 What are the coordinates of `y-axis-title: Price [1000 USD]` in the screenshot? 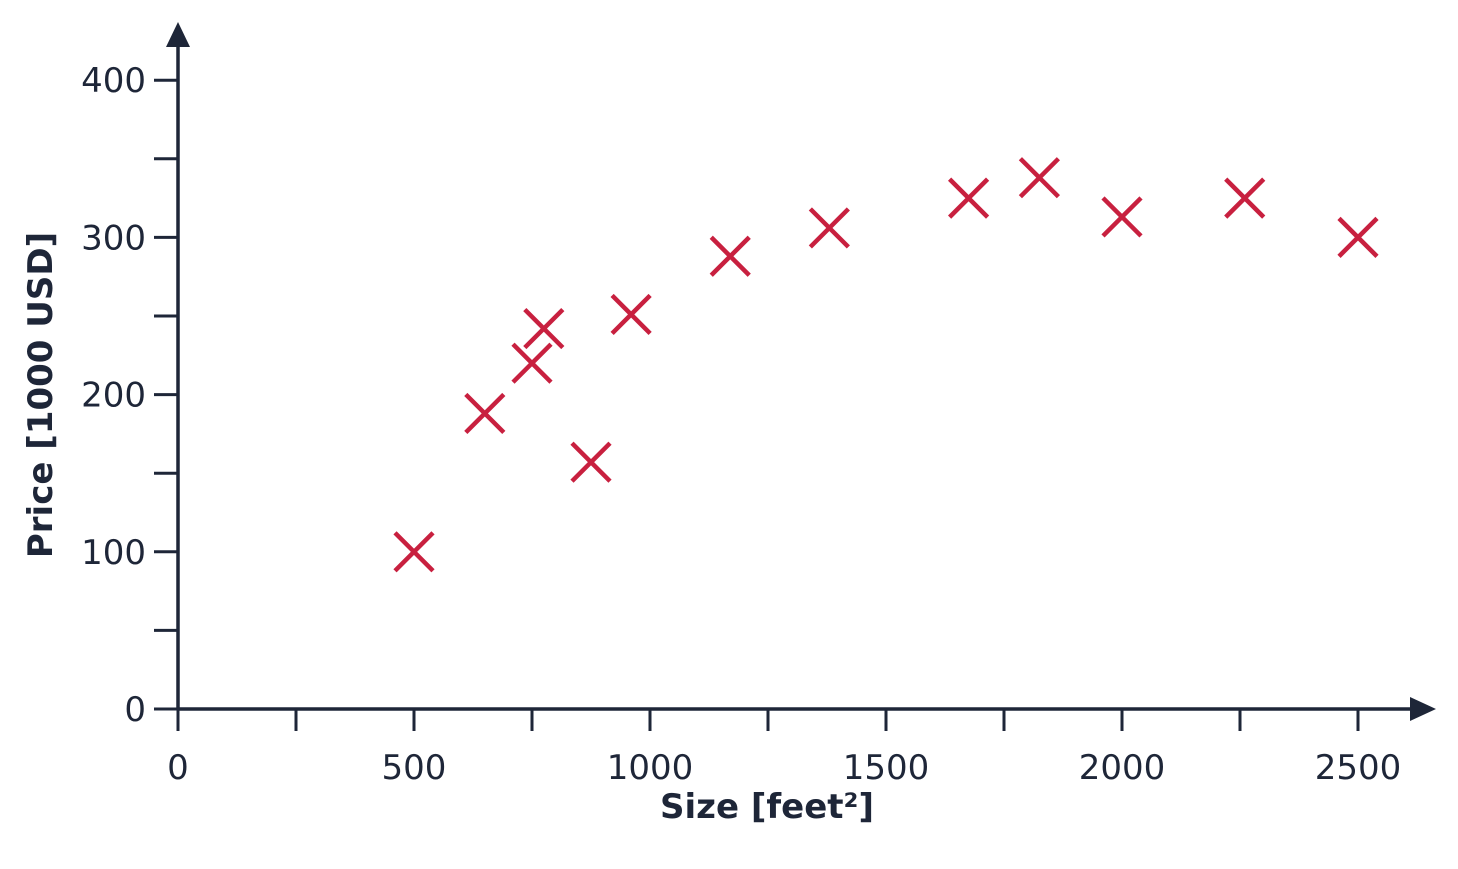 It's located at (41, 395).